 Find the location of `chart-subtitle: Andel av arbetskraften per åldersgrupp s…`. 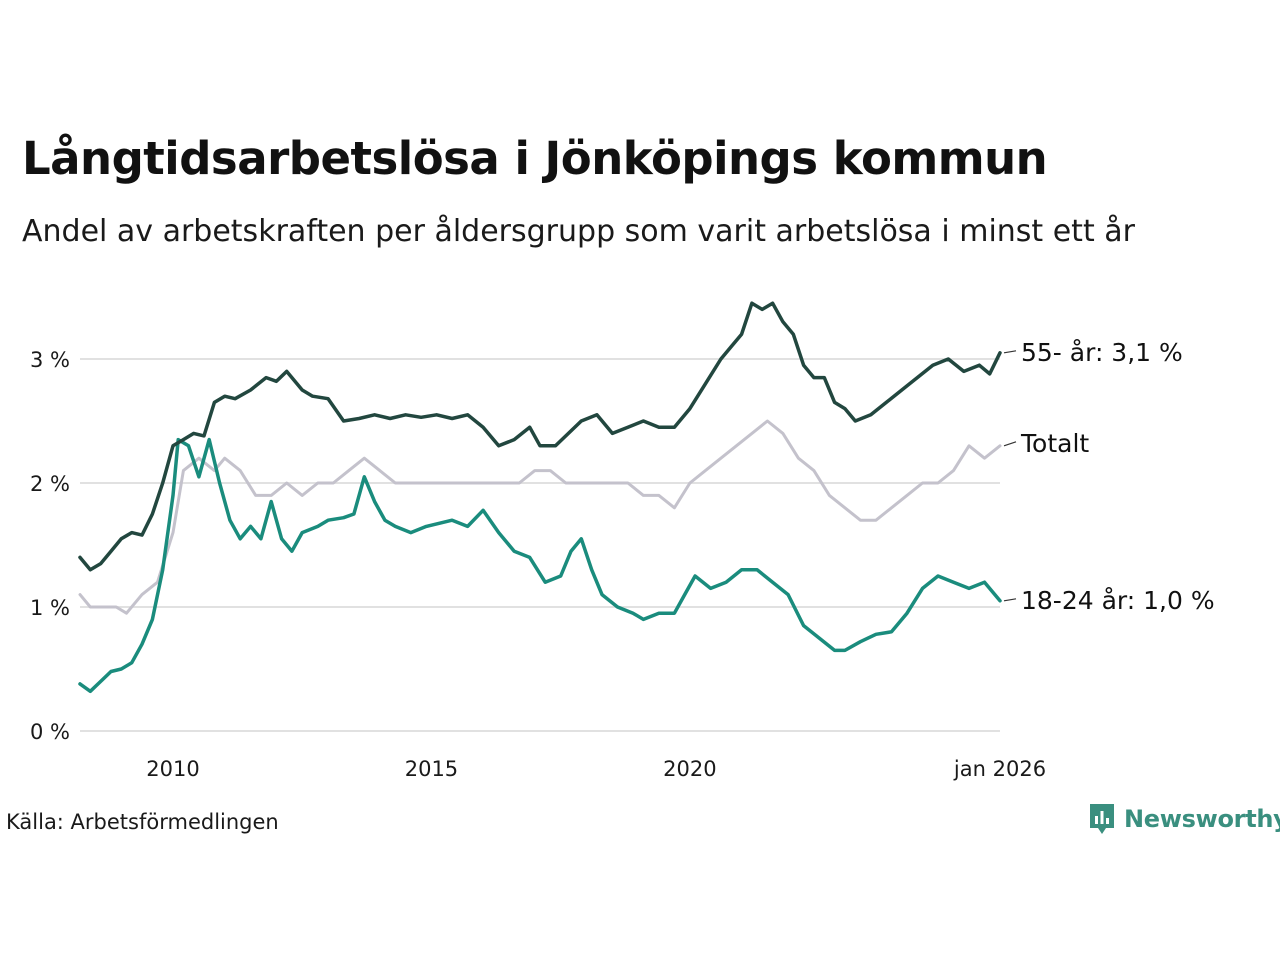

chart-subtitle: Andel av arbetskraften per åldersgrupp s… is located at coordinates (578, 231).